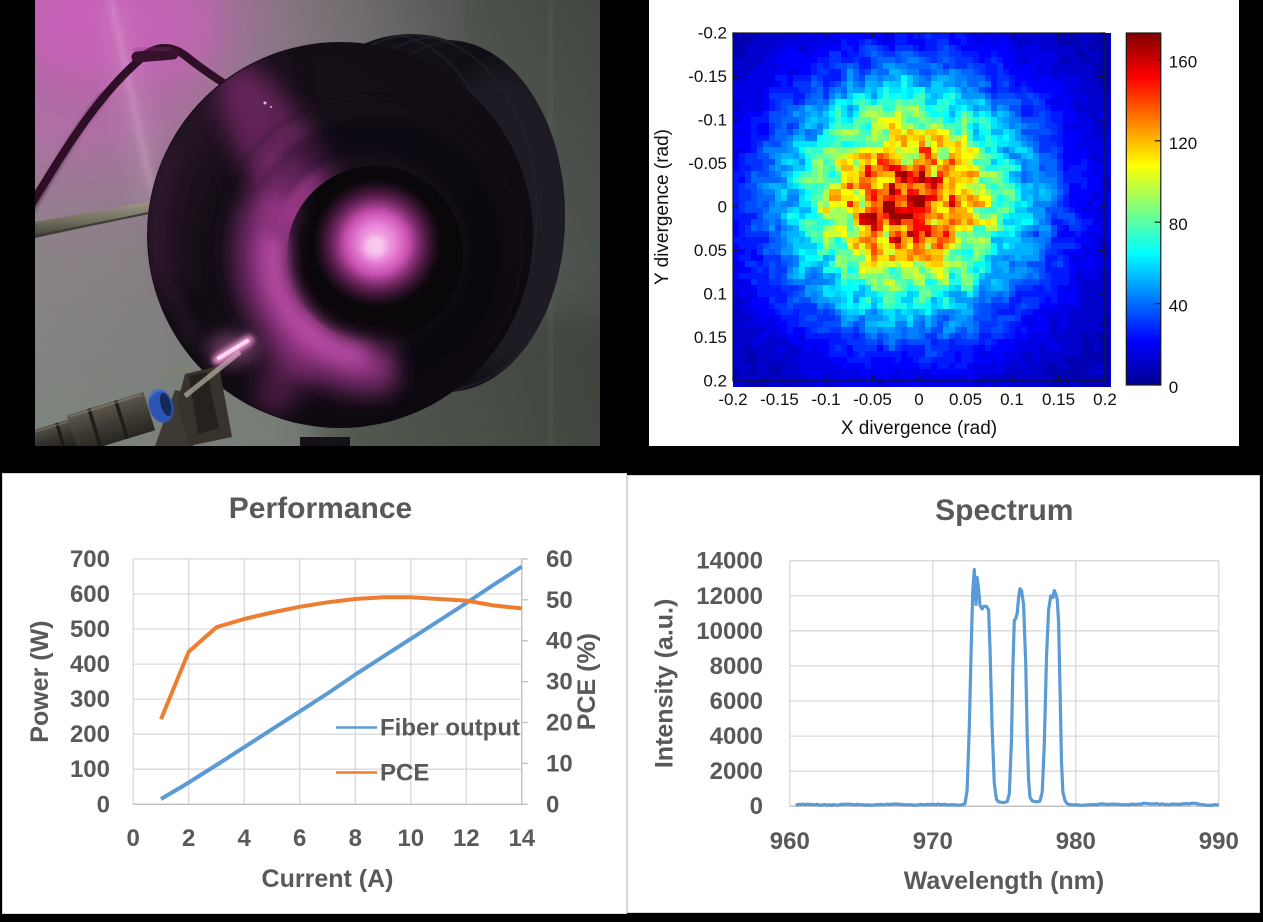  What do you see at coordinates (736, 701) in the screenshot?
I see `svg-text: 6000` at bounding box center [736, 701].